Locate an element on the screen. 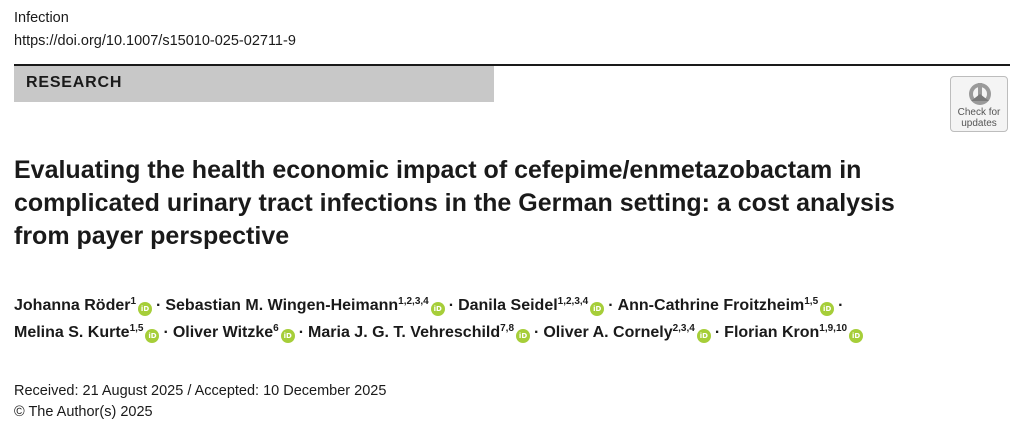  author-affiliation: 2,3,4 is located at coordinates (683, 328).